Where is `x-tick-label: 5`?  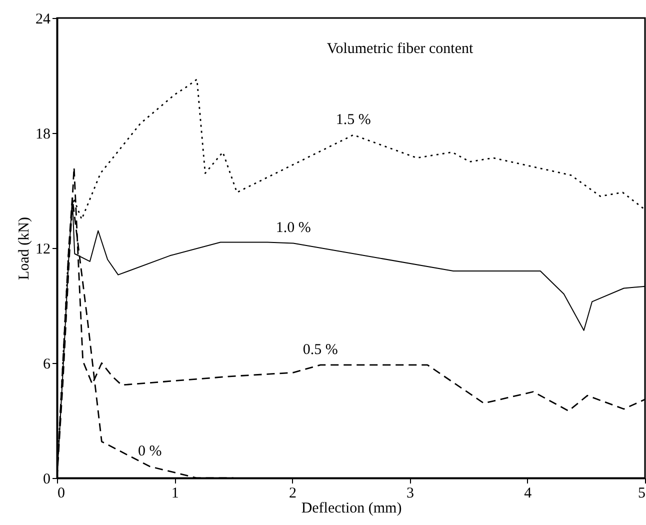
x-tick-label: 5 is located at coordinates (642, 494).